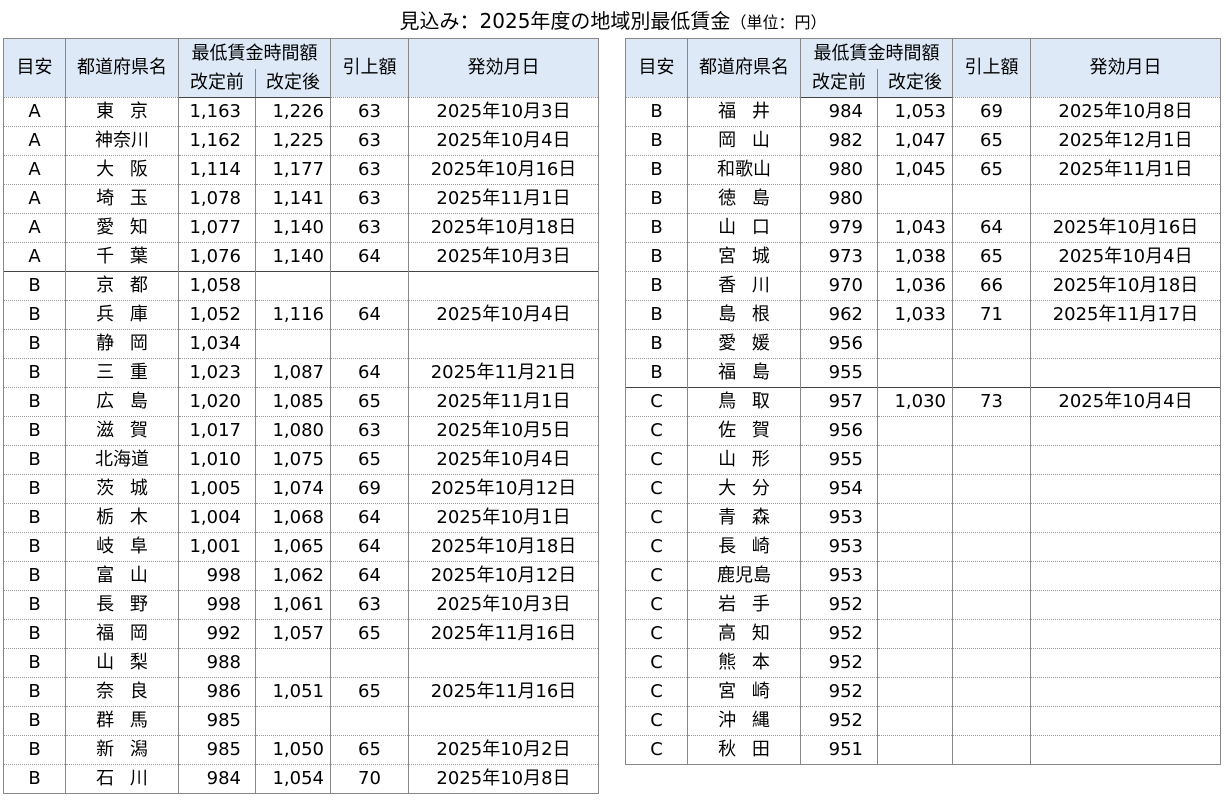  What do you see at coordinates (839, 431) in the screenshot?
I see `before-cell: 956` at bounding box center [839, 431].